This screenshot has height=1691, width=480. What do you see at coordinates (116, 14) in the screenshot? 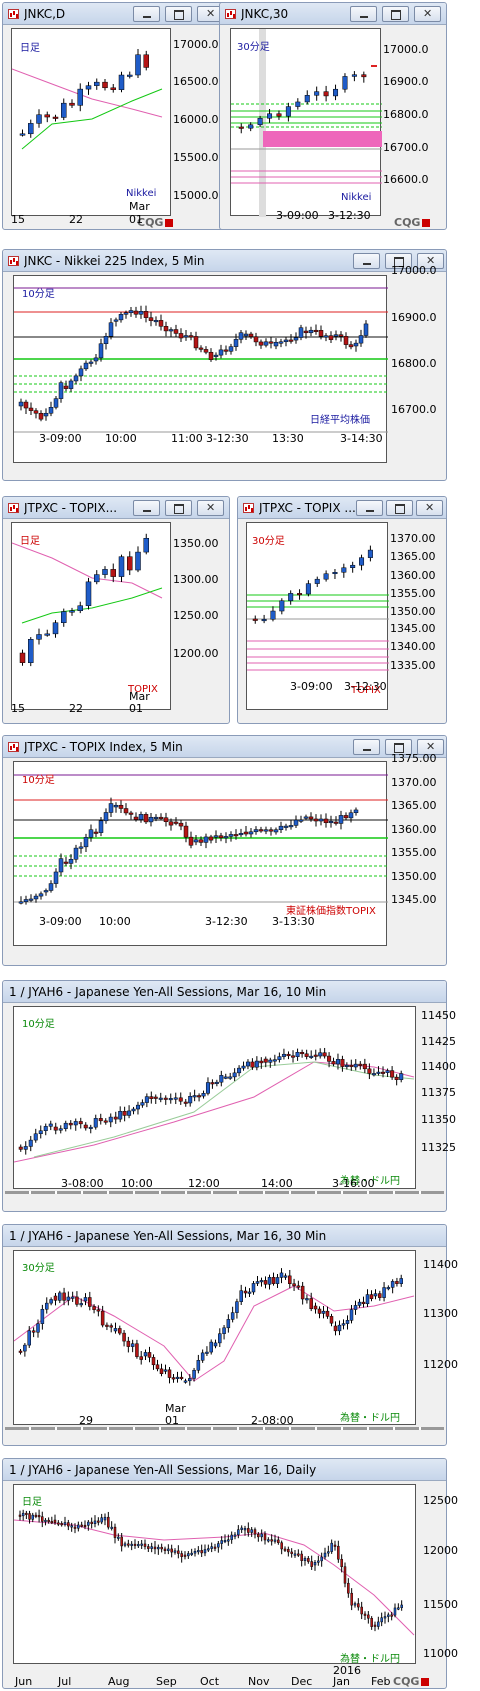
I see `title-bar: JNKC,D` at bounding box center [116, 14].